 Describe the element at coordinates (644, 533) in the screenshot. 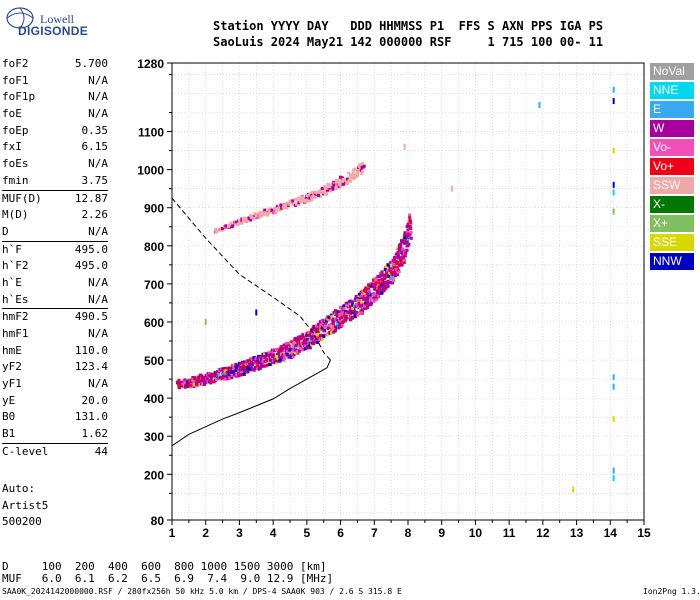

I see `x-tick-label: 15` at that location.